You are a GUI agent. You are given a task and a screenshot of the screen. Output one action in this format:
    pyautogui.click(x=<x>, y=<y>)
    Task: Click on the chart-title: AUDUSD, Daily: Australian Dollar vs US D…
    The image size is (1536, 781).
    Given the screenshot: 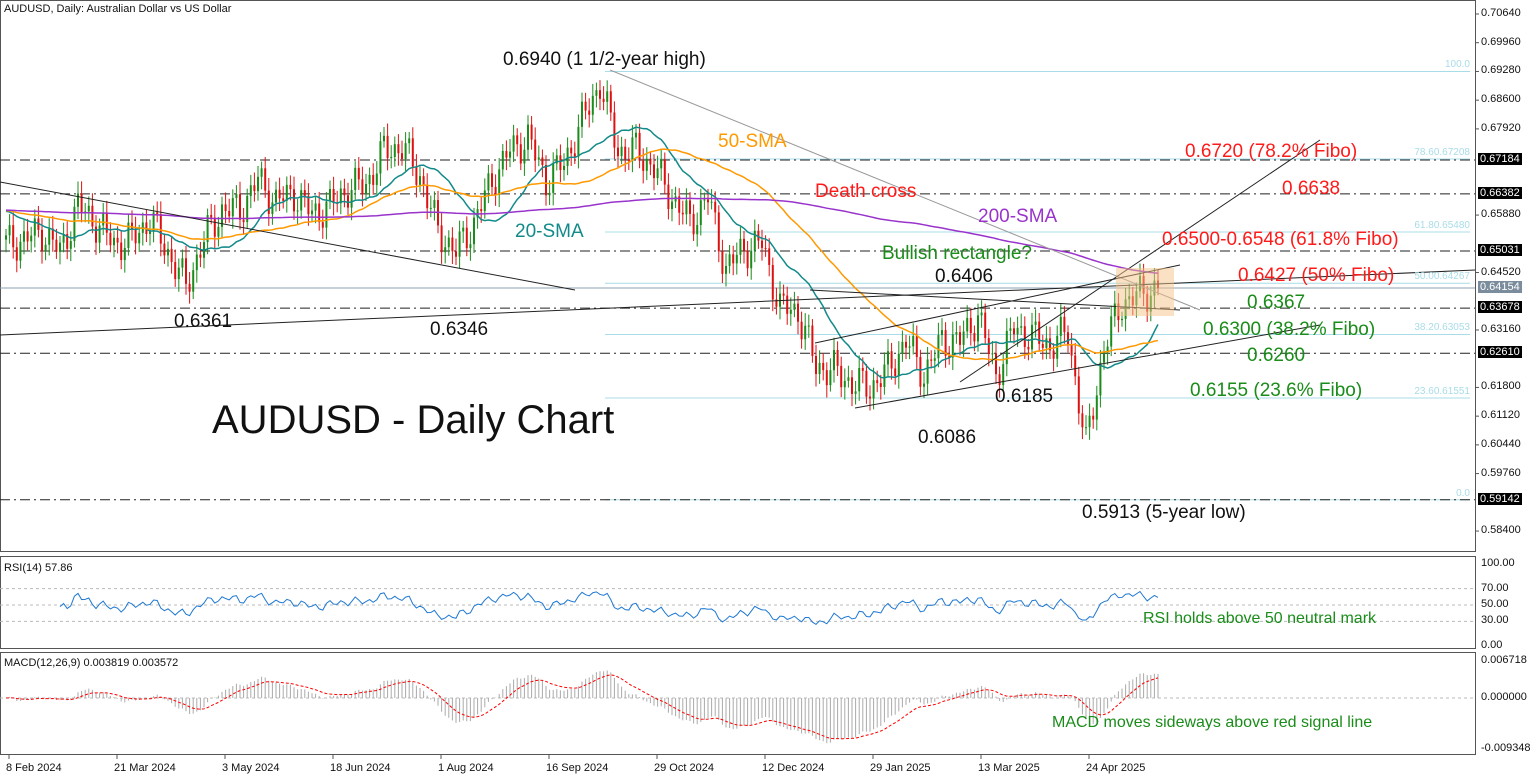 What is the action you would take?
    pyautogui.click(x=118, y=9)
    